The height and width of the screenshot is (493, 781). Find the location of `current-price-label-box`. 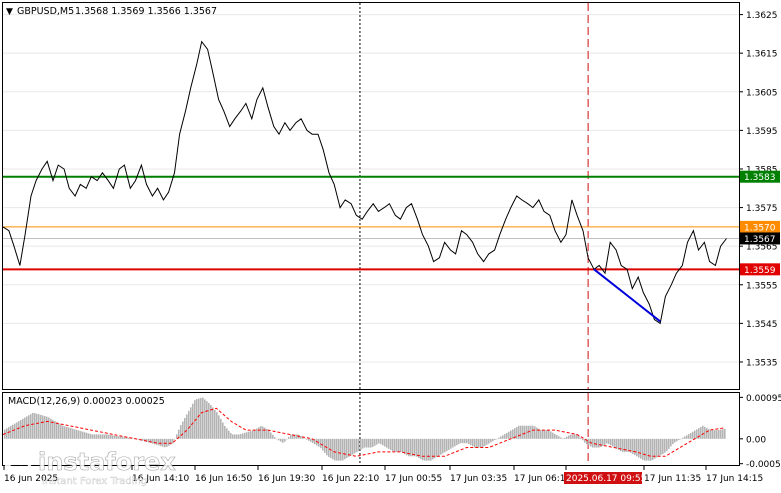

current-price-label-box is located at coordinates (760, 238).